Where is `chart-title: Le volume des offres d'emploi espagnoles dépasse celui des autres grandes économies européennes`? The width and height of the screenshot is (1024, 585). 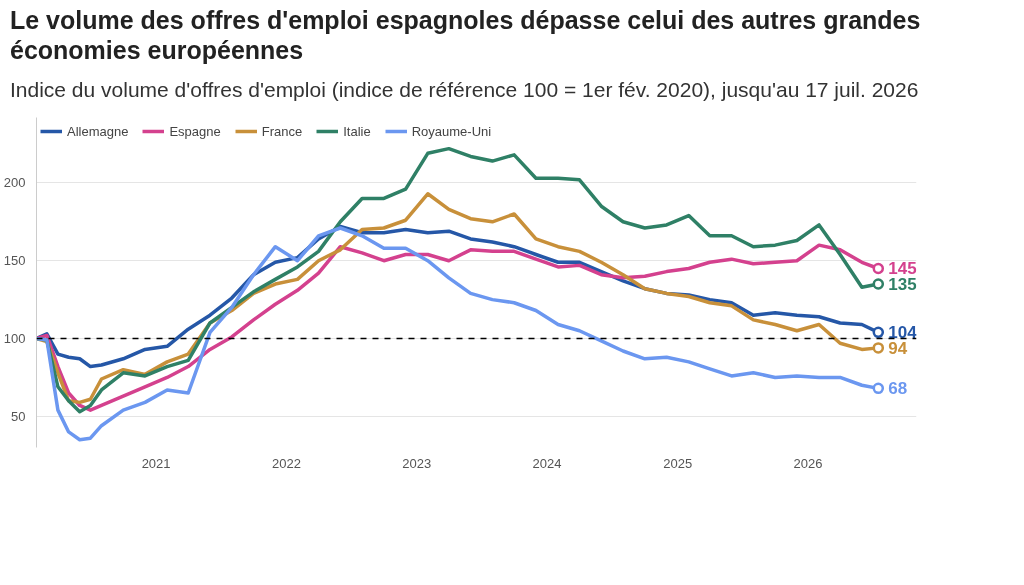
chart-title: Le volume des offres d'emploi espagnoles dépasse celui des autres grandes économies européennes is located at coordinates (466, 35).